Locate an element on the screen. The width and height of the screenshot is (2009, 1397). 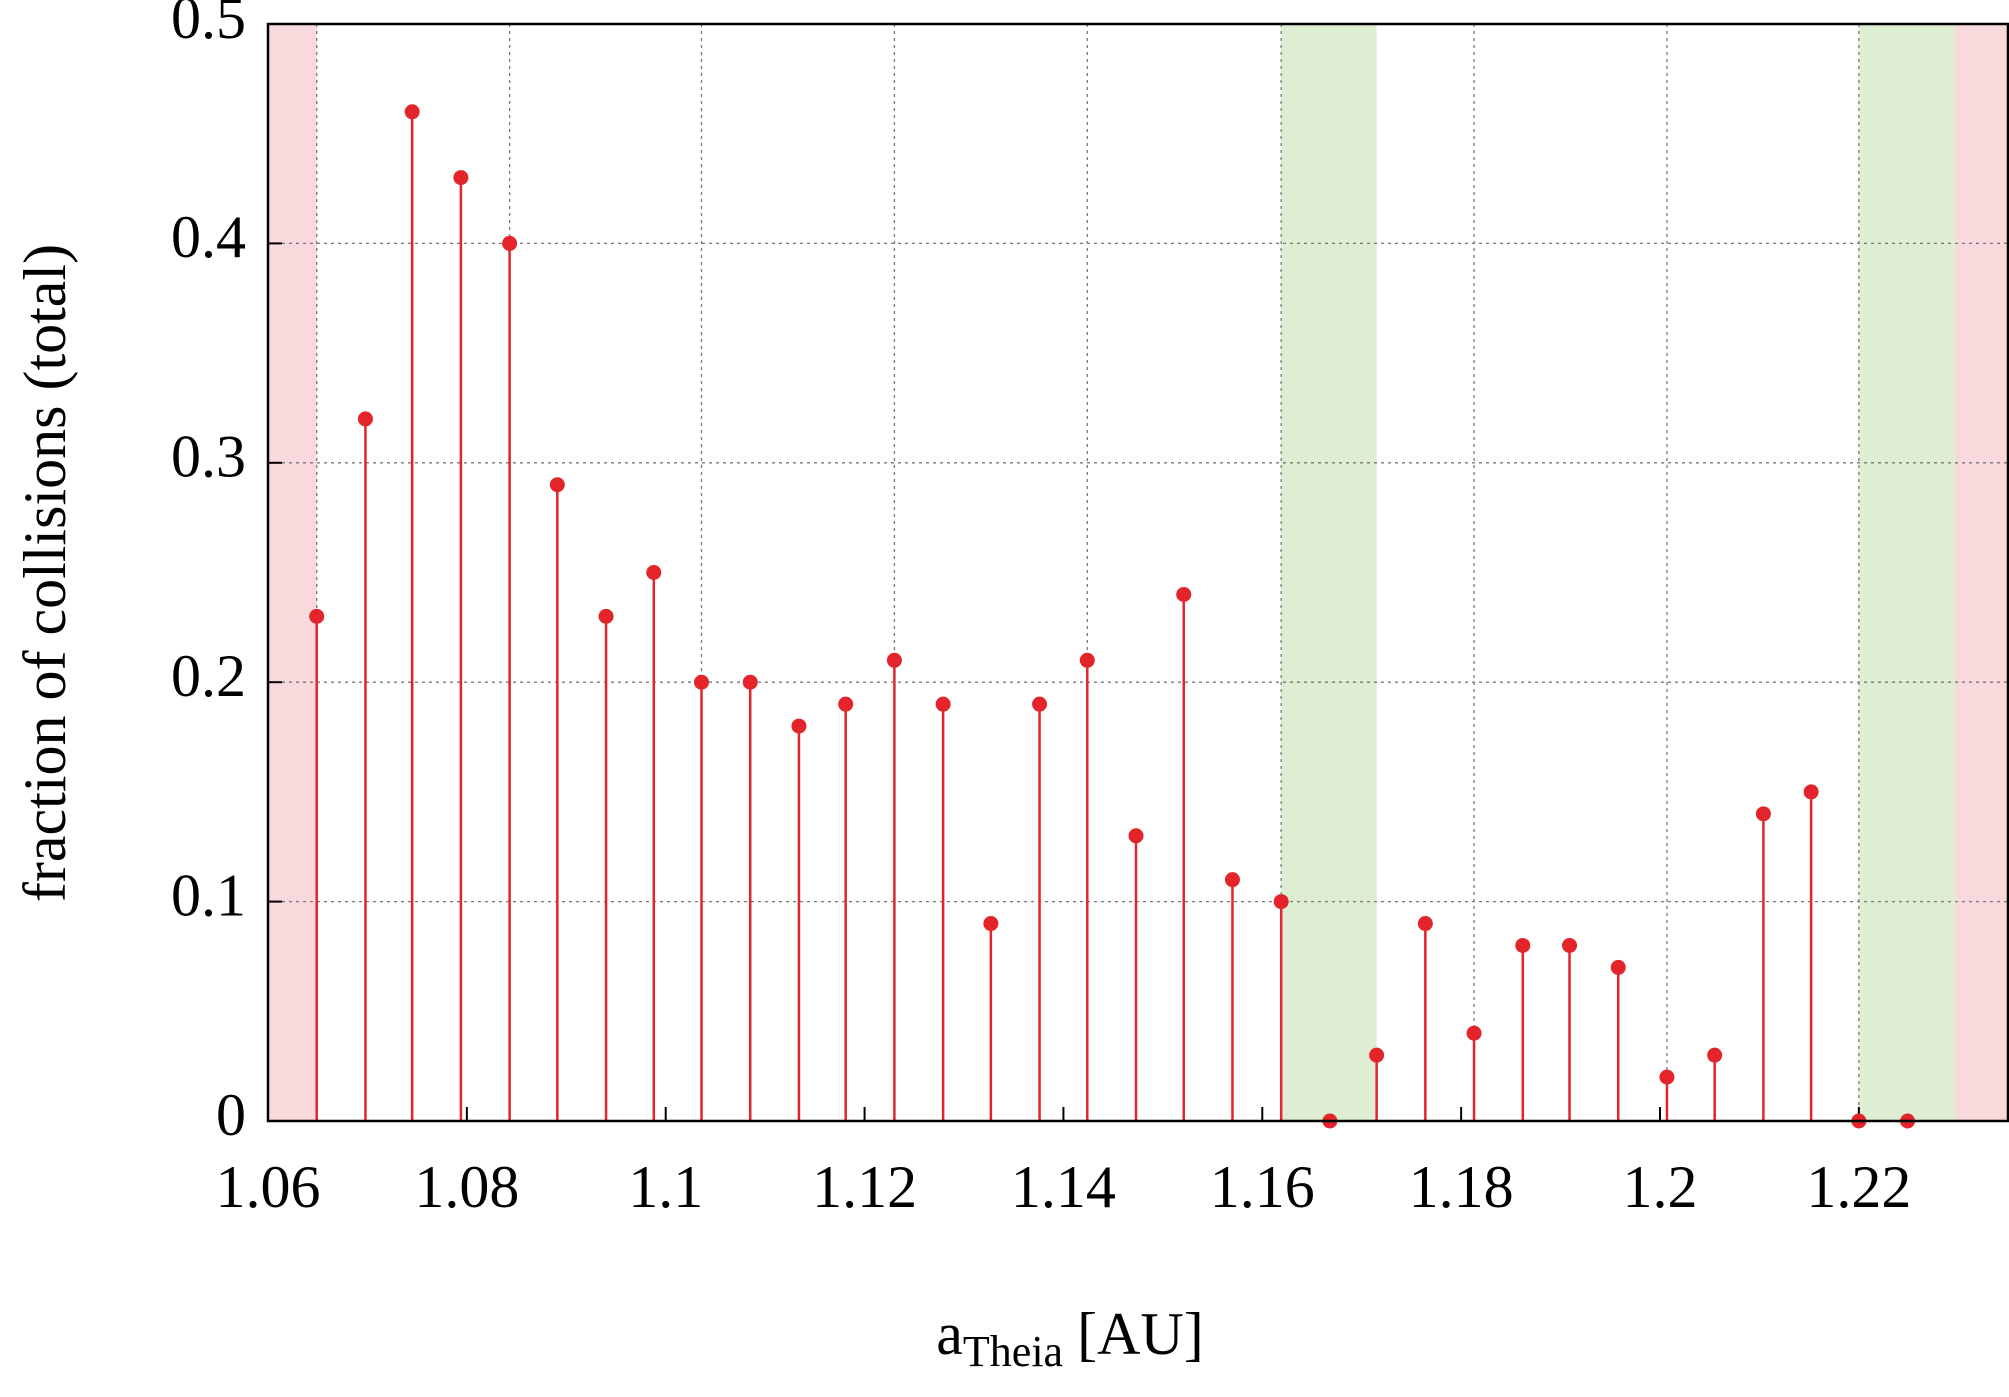
x-tick-label: 1.1 is located at coordinates (665, 1187).